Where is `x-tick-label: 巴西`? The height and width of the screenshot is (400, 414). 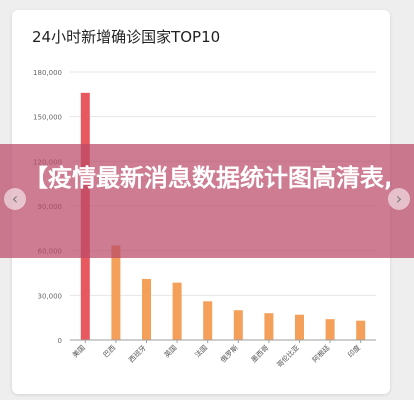
x-tick-label: 巴西 is located at coordinates (110, 352).